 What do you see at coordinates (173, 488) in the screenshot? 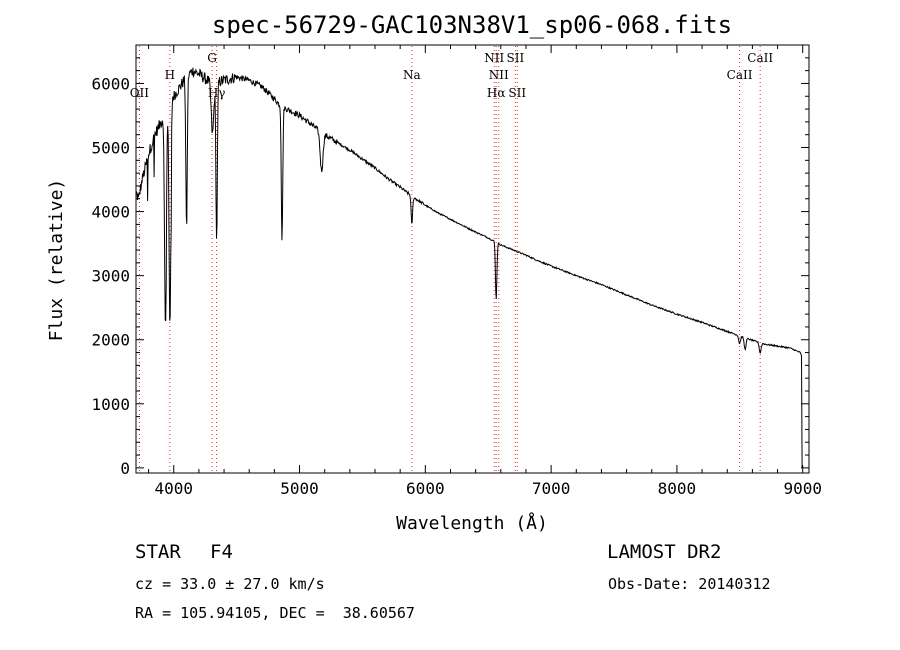
I see `x-tick-label: 4000` at bounding box center [173, 488].